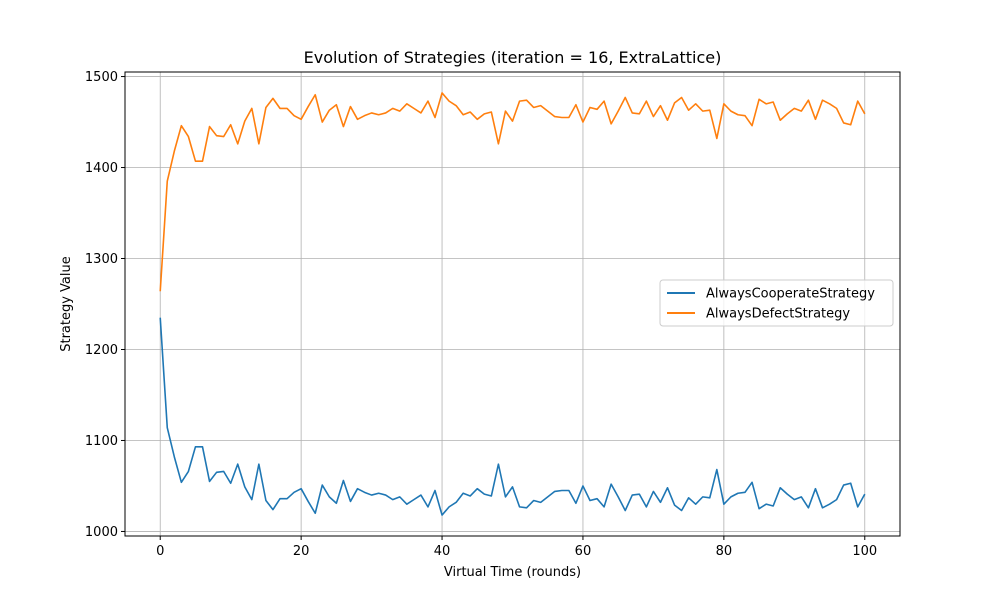 This screenshot has width=1000, height=600. What do you see at coordinates (790, 294) in the screenshot?
I see `legend-label-cooperate: AlwaysCooperateStrategy` at bounding box center [790, 294].